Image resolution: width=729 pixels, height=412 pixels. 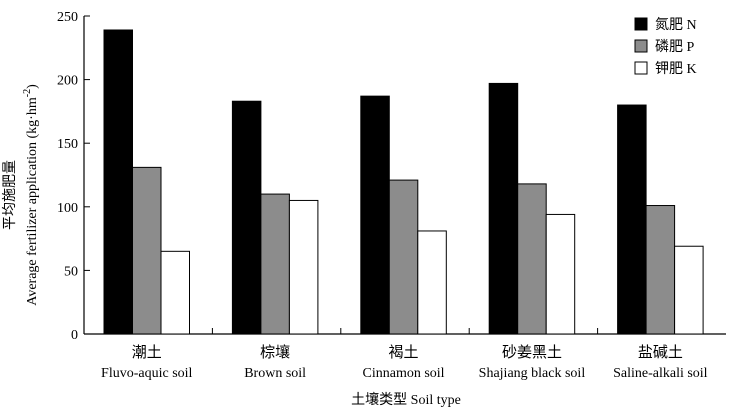 I want to click on y-tick-label: 250, so click(x=67, y=17).